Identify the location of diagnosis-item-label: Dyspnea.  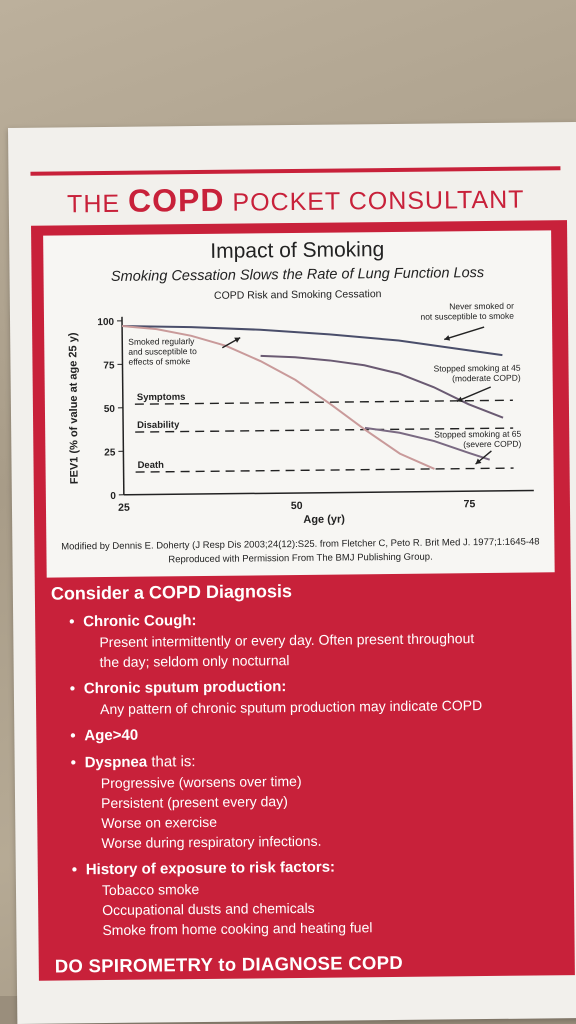
(116, 762).